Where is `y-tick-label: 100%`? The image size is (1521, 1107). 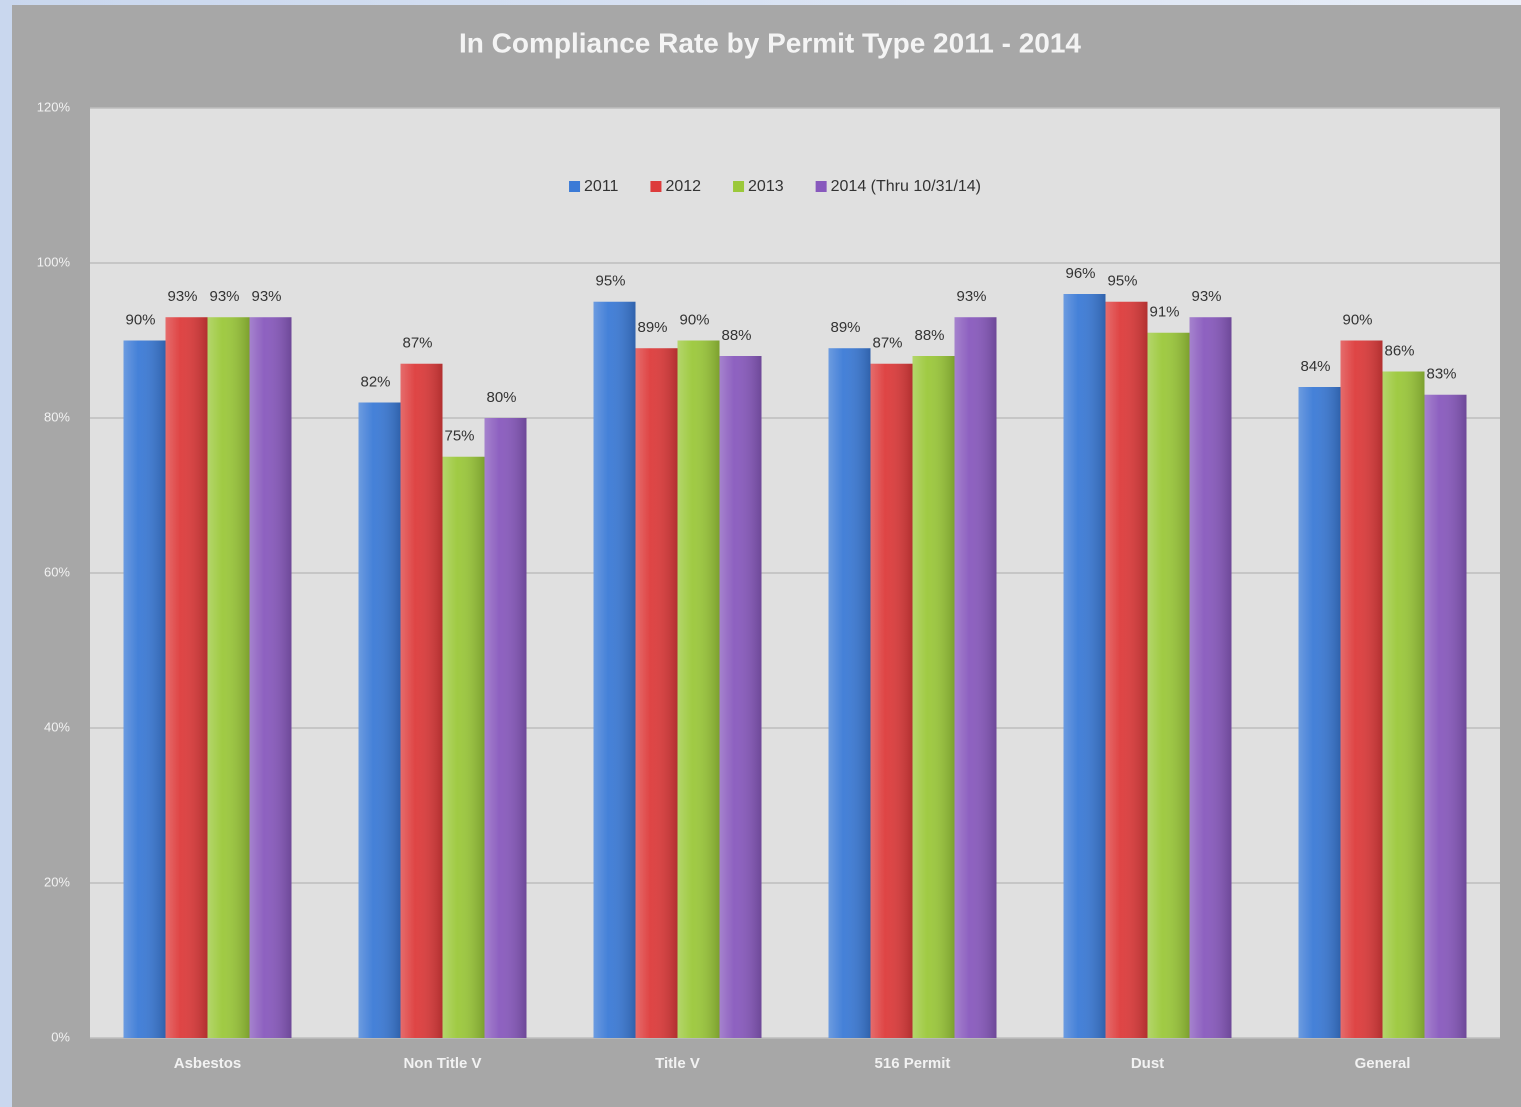 y-tick-label: 100% is located at coordinates (54, 261).